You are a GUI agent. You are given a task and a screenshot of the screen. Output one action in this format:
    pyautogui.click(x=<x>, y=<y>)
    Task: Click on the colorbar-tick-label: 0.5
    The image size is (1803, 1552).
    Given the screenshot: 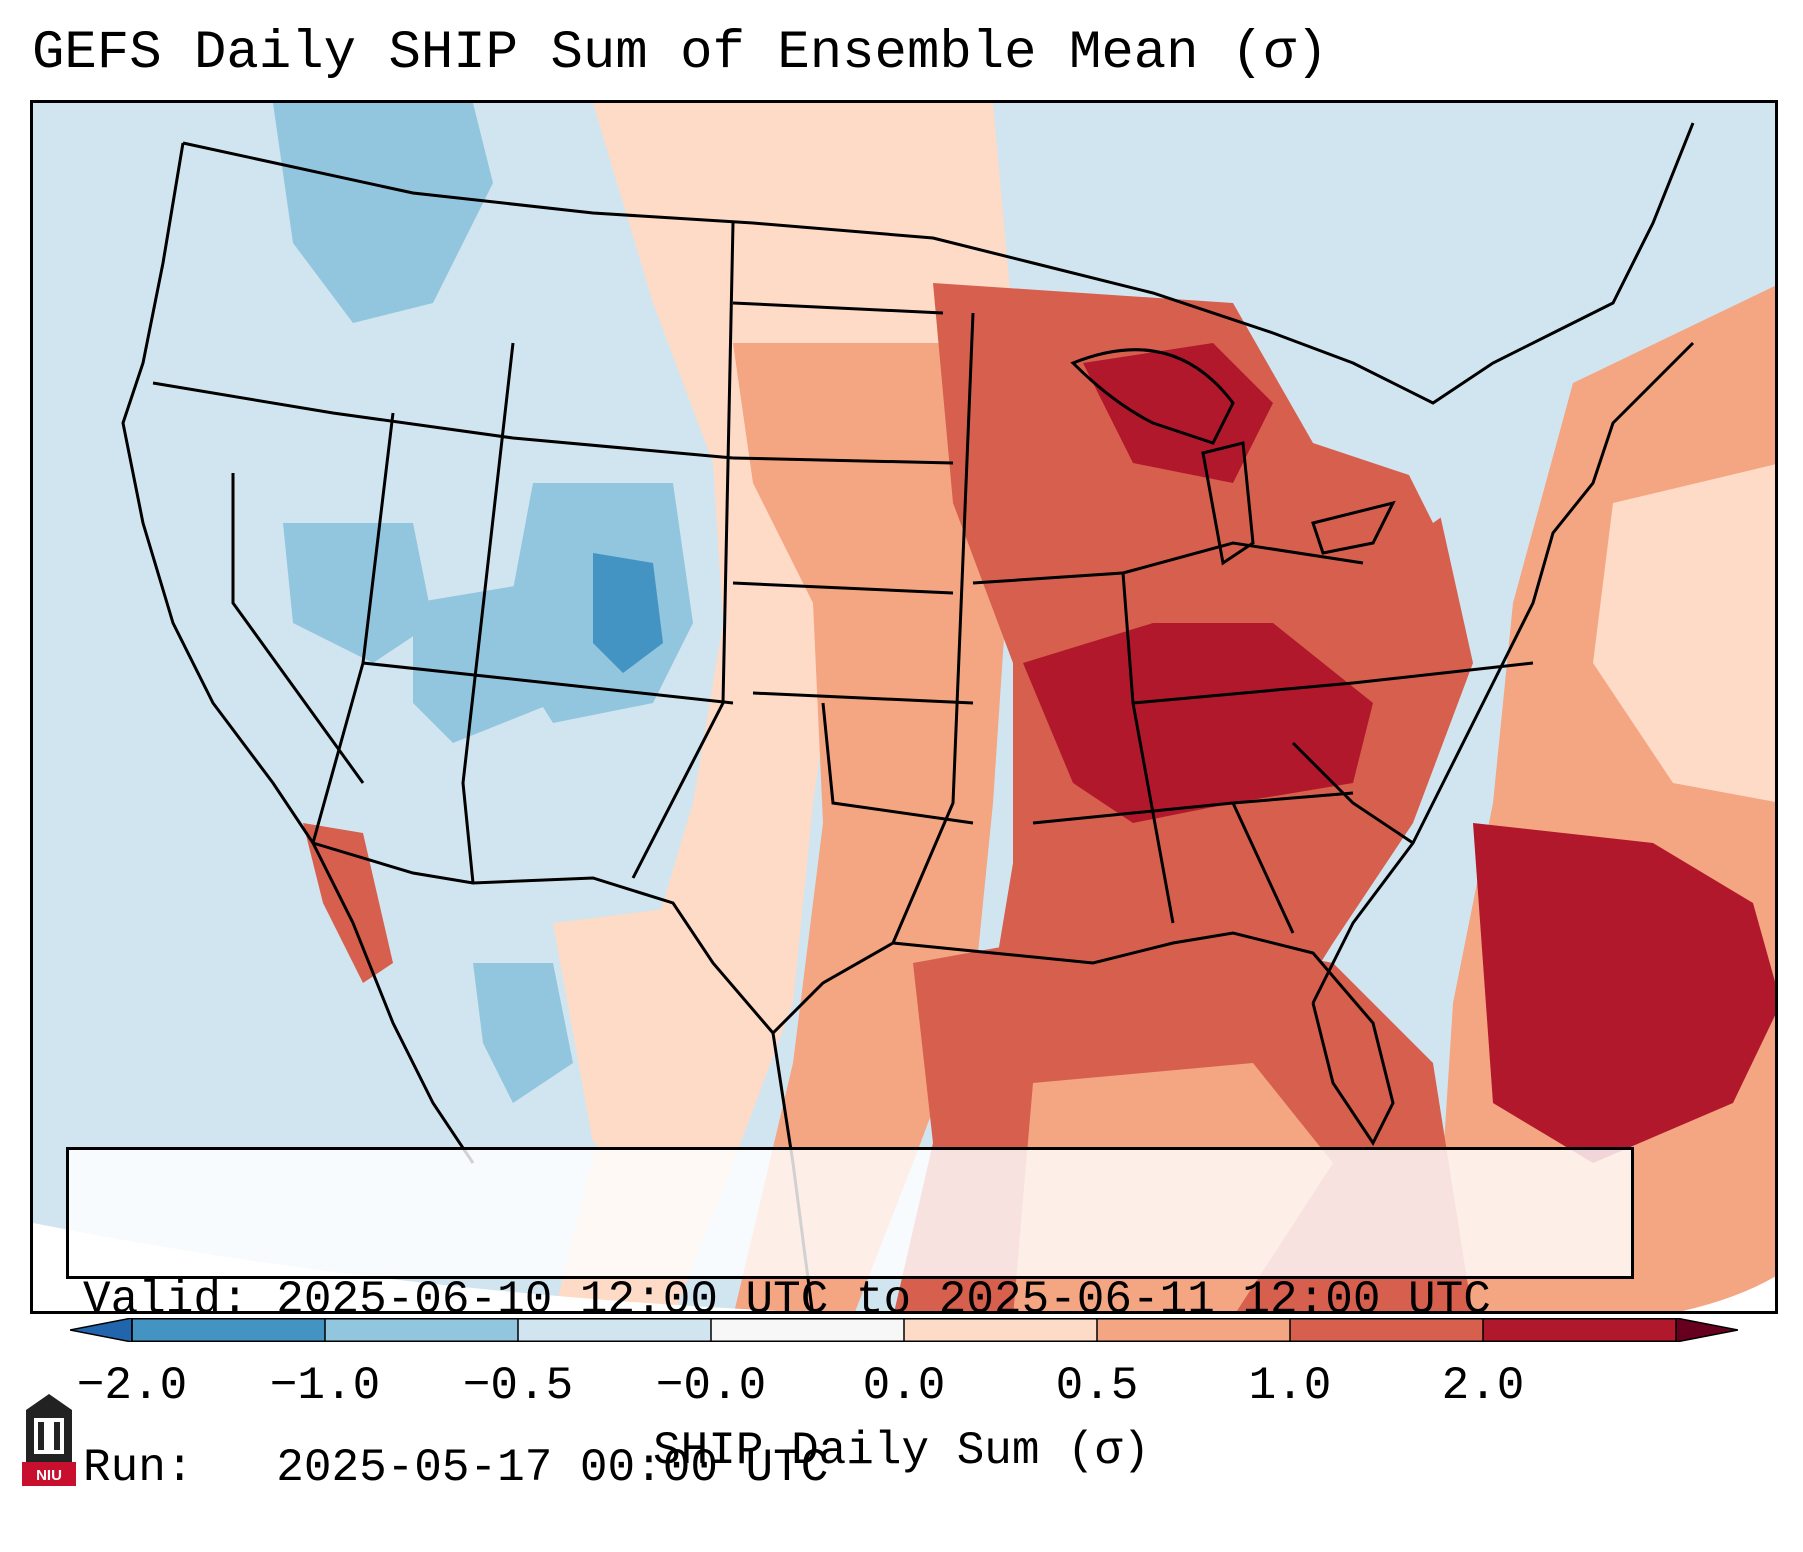 What is the action you would take?
    pyautogui.click(x=1097, y=1386)
    